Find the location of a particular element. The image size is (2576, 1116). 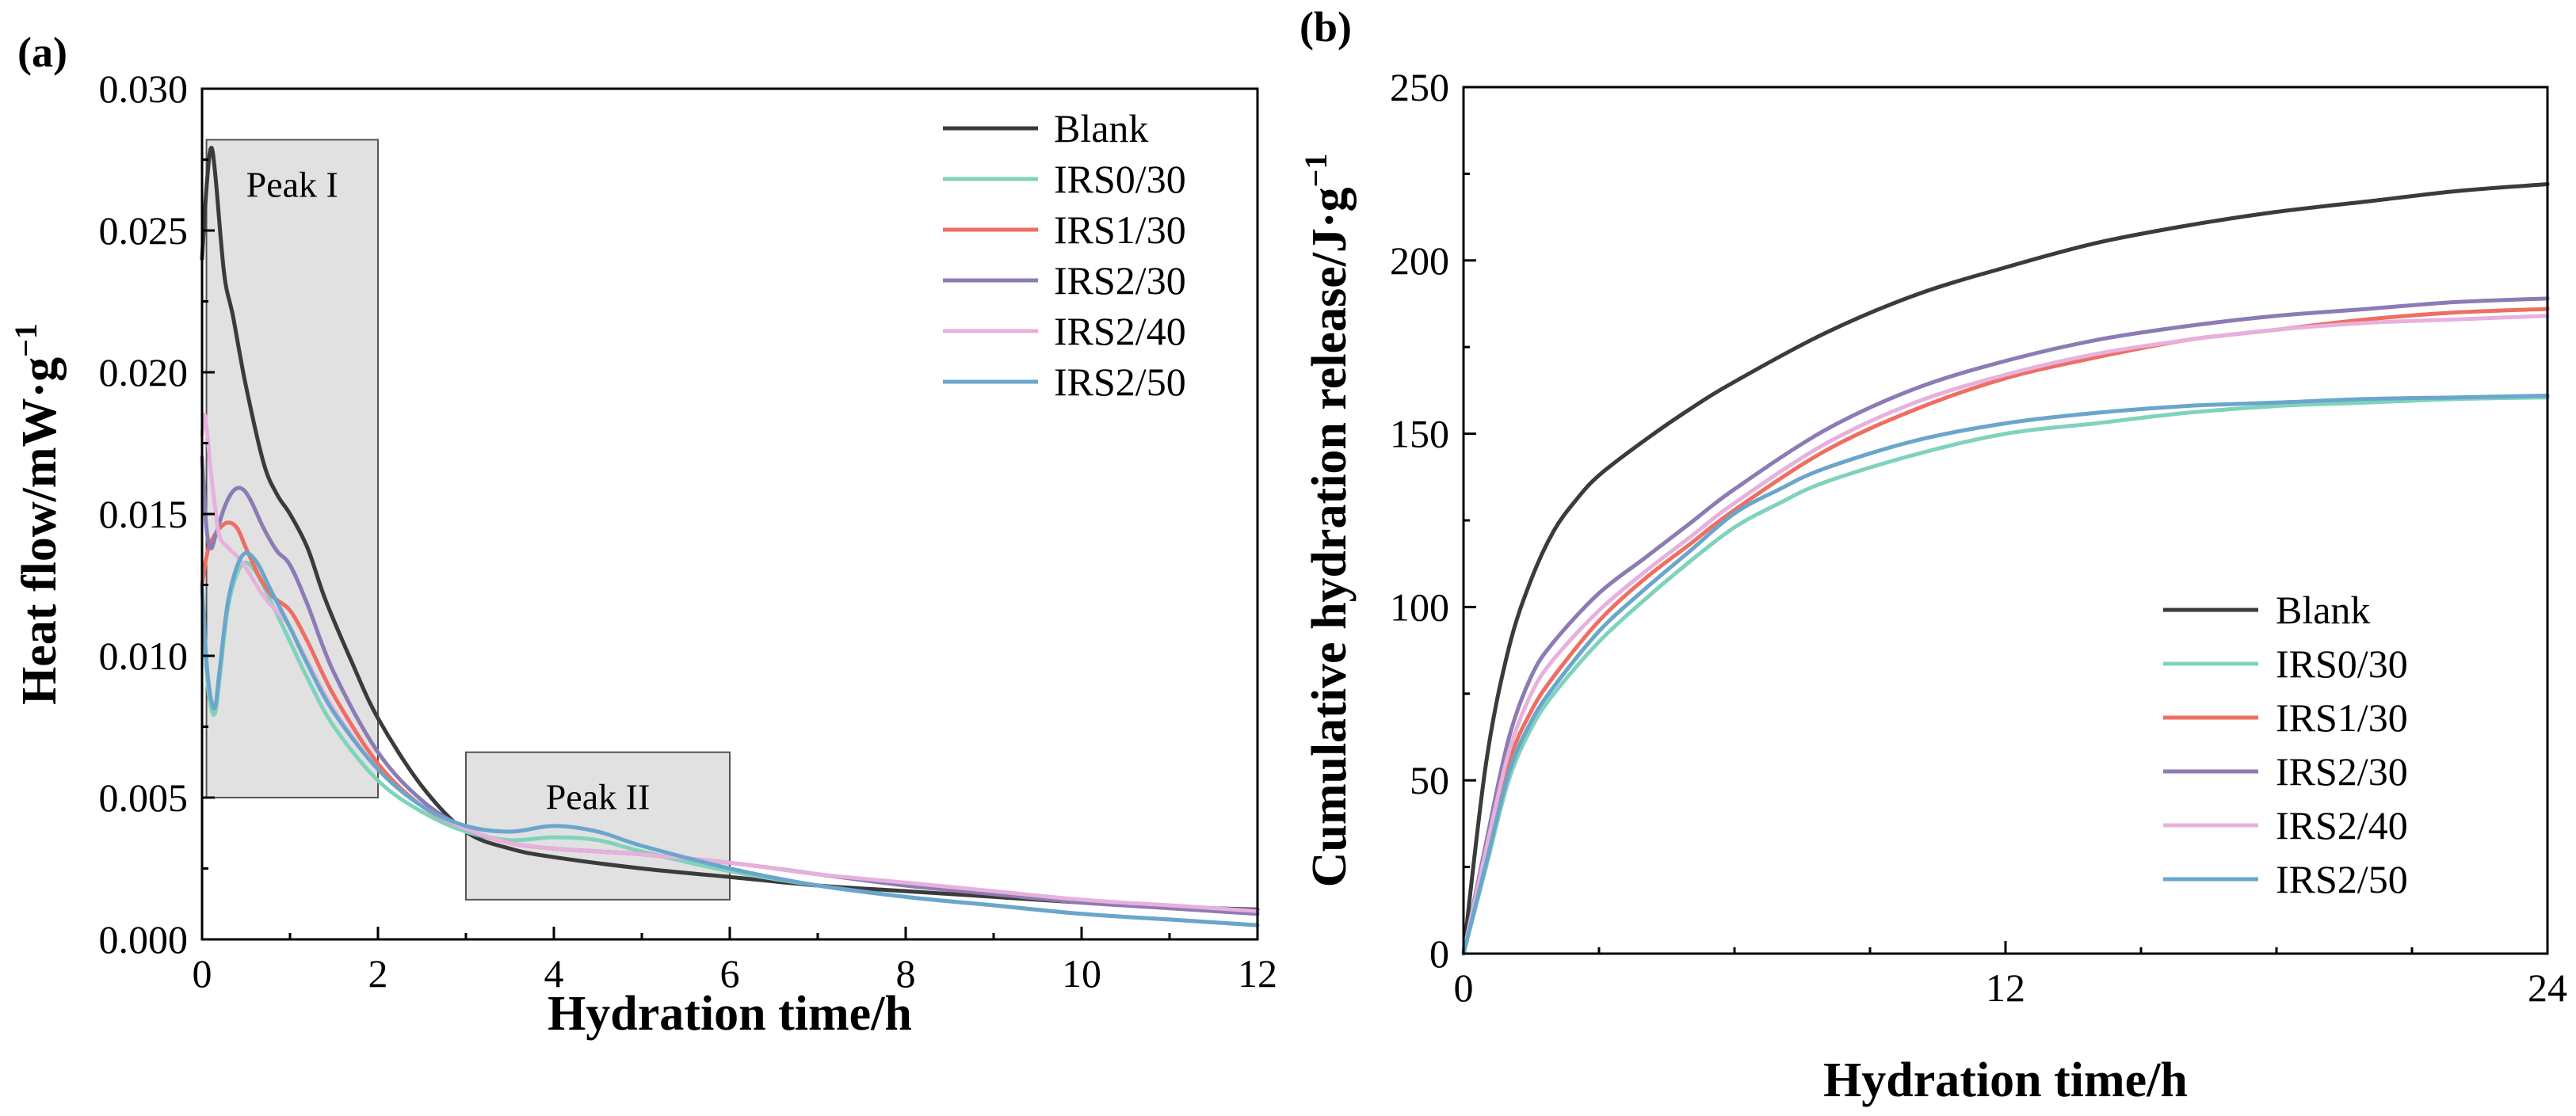

y-tick-label: 0.030 is located at coordinates (144, 89).